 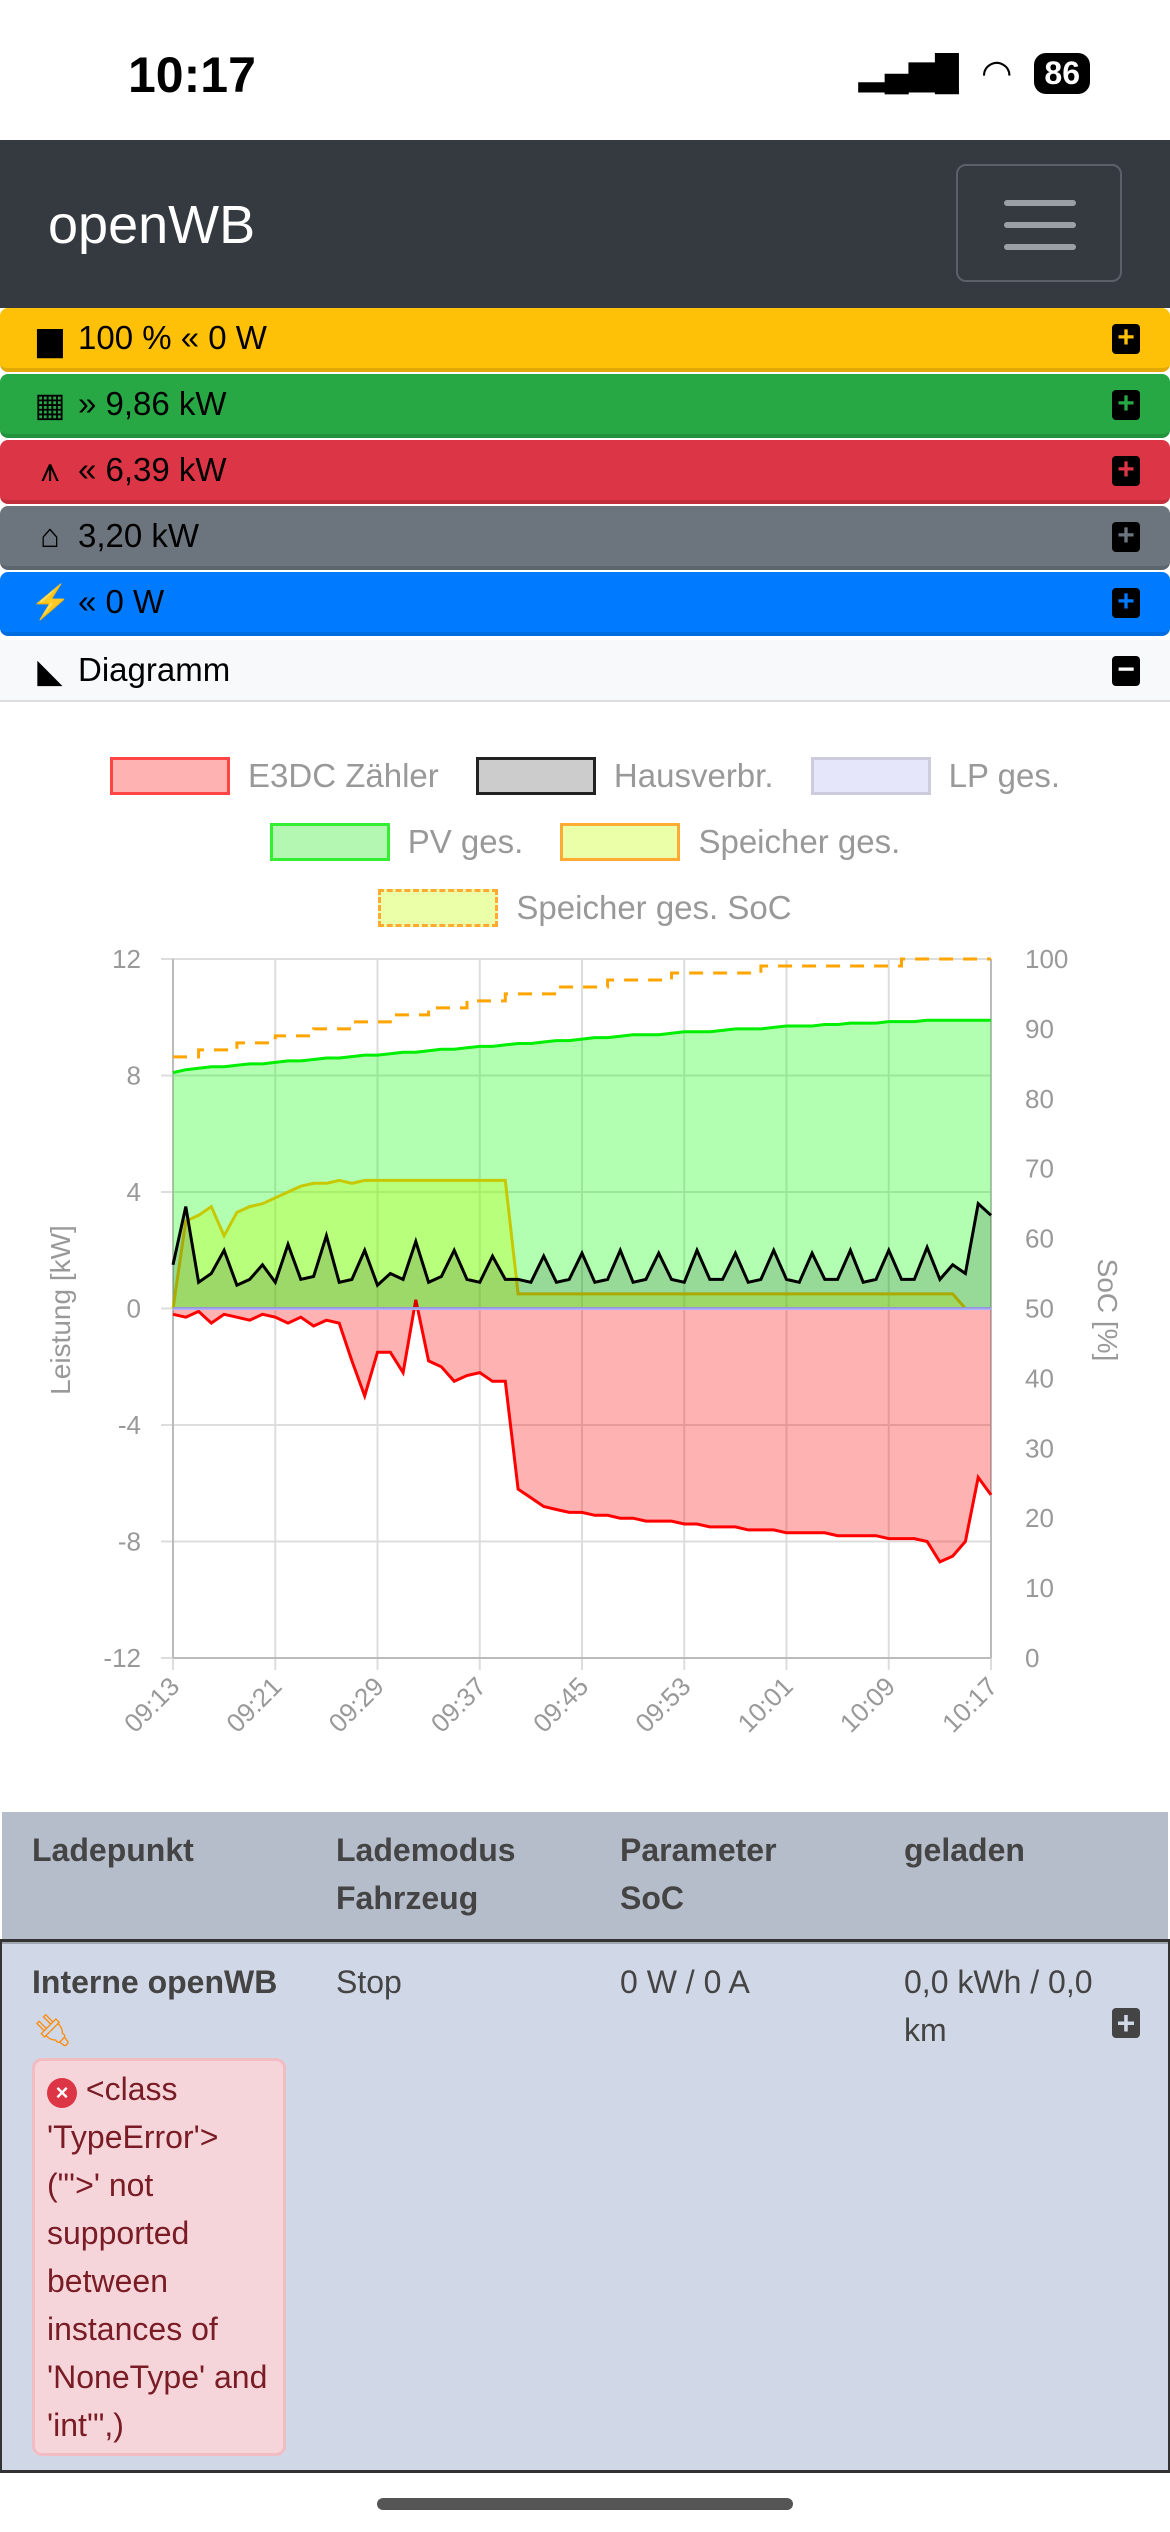 I want to click on x-tick-label: 09:45, so click(x=560, y=1704).